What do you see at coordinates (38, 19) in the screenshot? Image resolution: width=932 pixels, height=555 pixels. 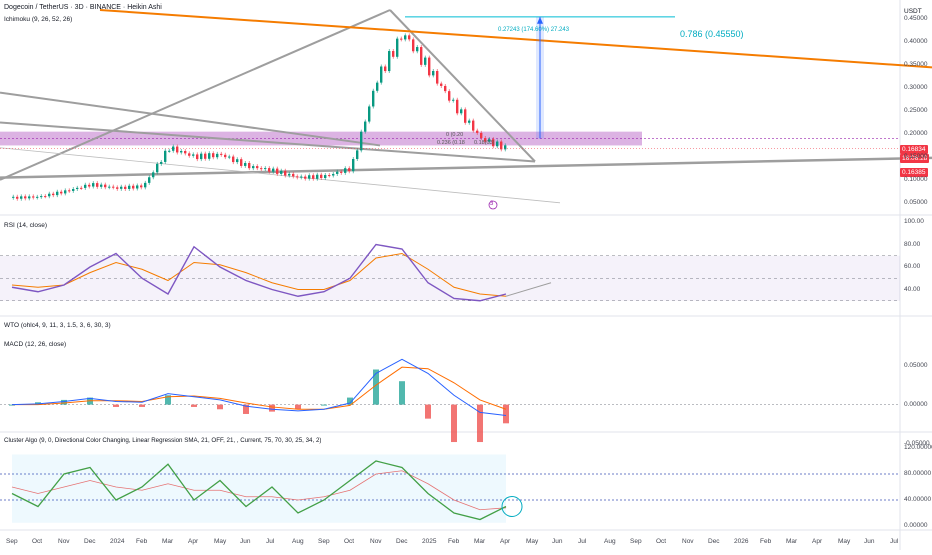 I see `ichimoku-label: Ichimoku (9, 26, 52, 26)` at bounding box center [38, 19].